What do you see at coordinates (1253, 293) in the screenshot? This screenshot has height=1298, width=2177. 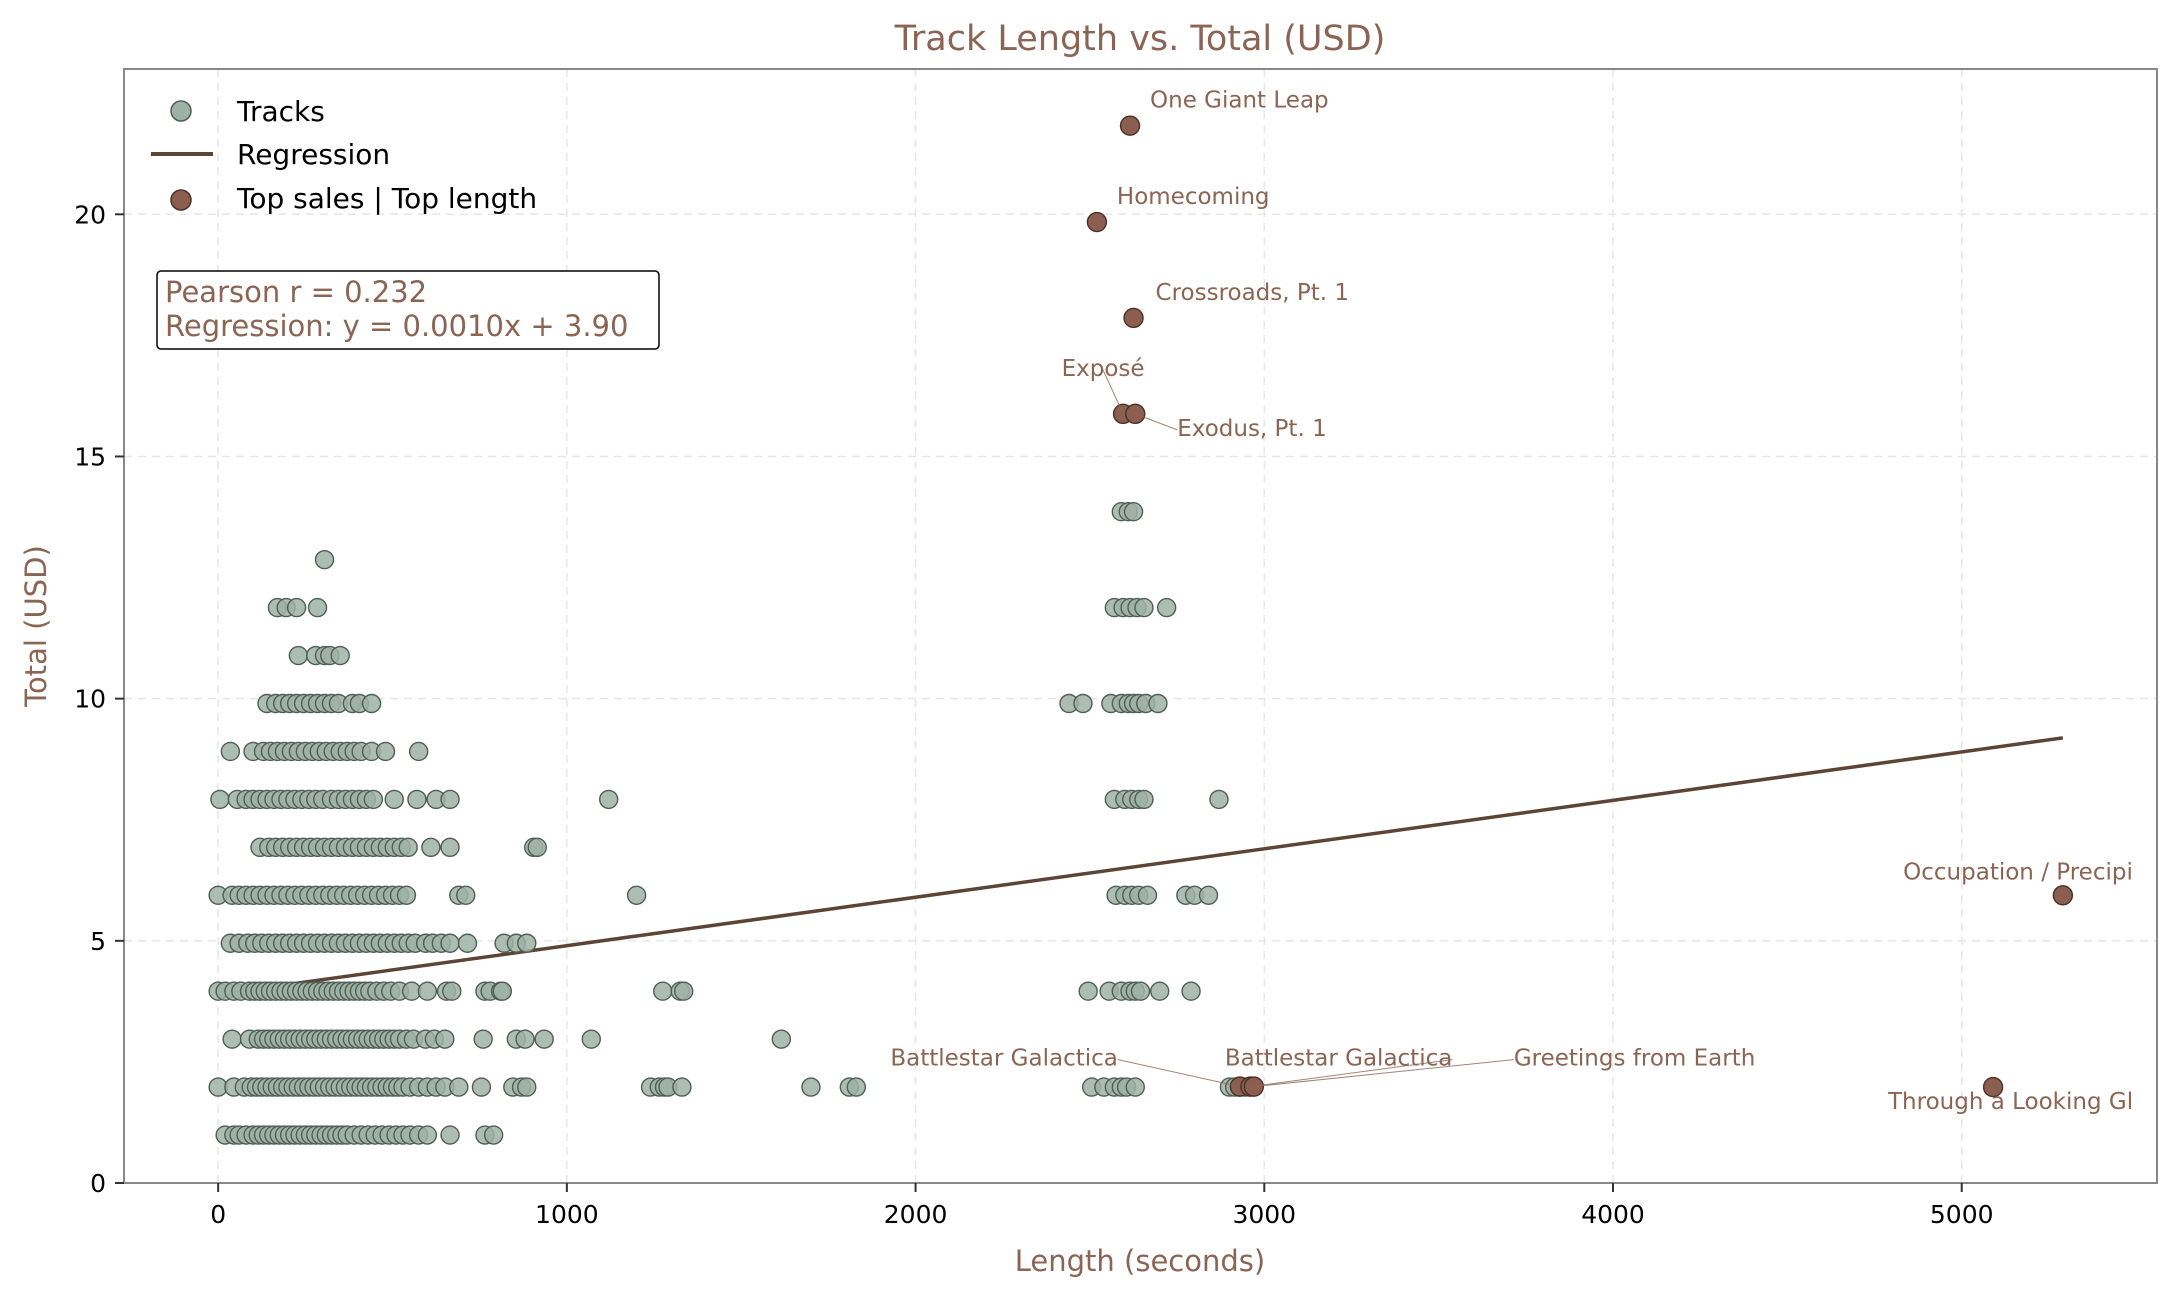 I see `annotation-label: Crossroads, Pt. 1` at bounding box center [1253, 293].